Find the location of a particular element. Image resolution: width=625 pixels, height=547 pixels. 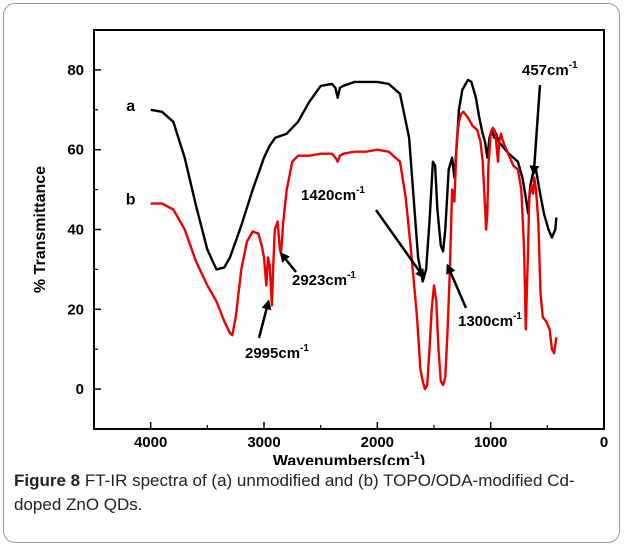

y-axis-label: % Transmittance is located at coordinates (40, 229).